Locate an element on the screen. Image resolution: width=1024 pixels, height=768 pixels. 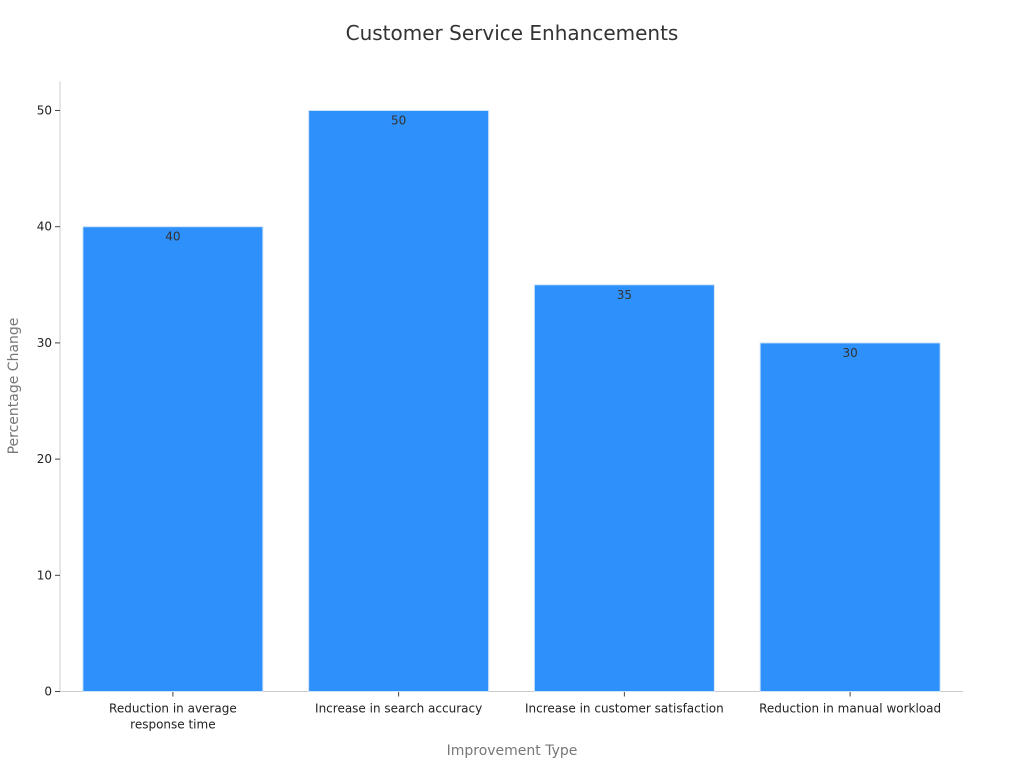
x-tick-label-line: Reduction in manual workload is located at coordinates (850, 709).